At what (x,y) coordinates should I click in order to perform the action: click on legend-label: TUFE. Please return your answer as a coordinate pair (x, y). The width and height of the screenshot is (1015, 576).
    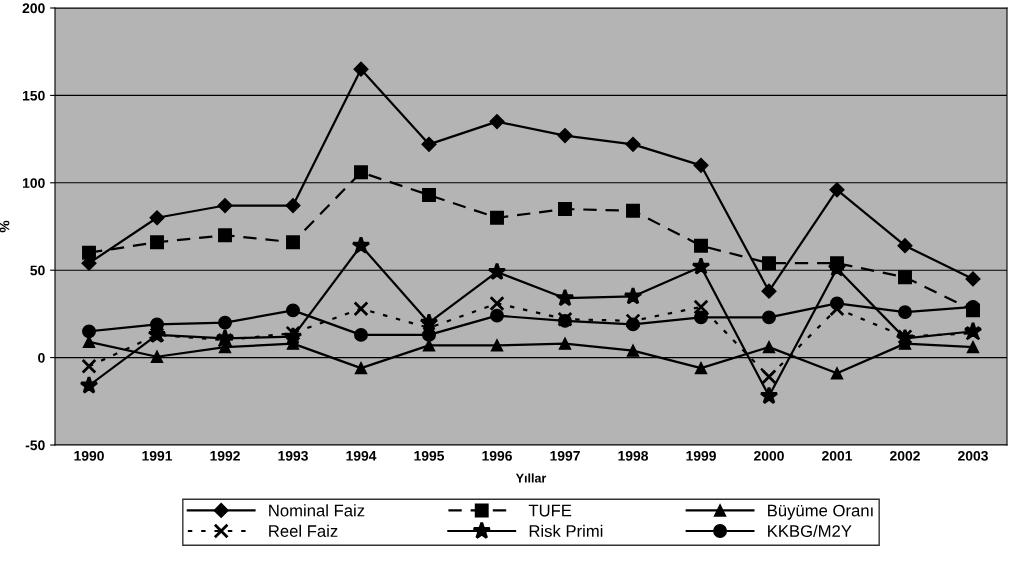
    Looking at the image, I should click on (550, 510).